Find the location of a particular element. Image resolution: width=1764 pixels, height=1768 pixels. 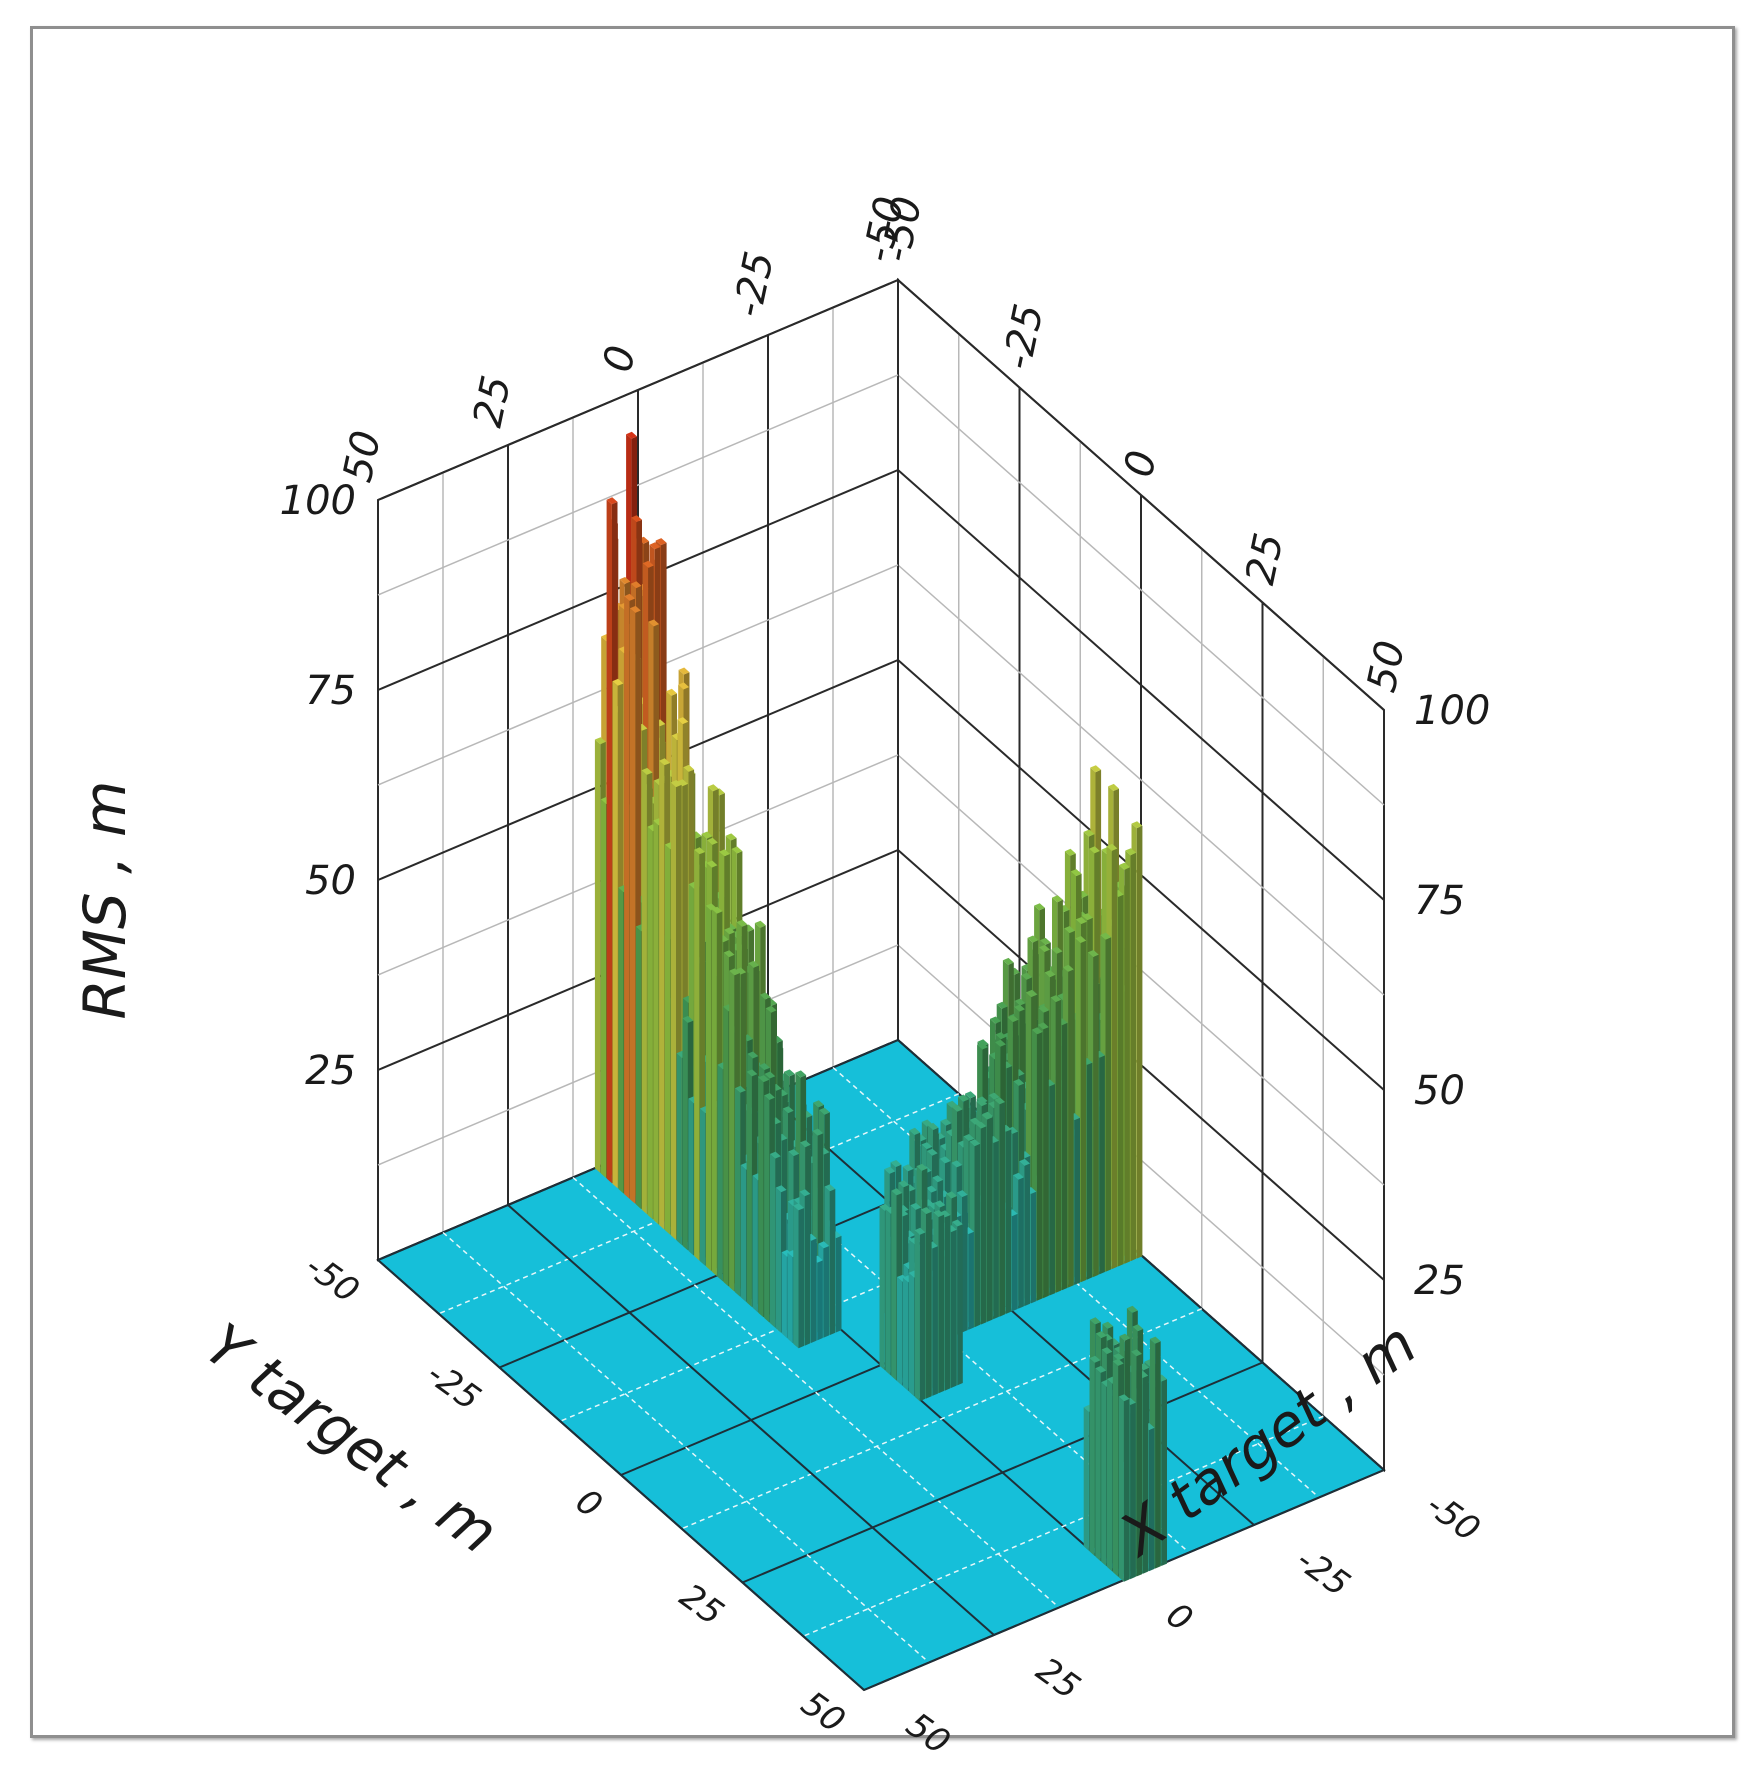

floor-gridline-x is located at coordinates (1002, 1472).